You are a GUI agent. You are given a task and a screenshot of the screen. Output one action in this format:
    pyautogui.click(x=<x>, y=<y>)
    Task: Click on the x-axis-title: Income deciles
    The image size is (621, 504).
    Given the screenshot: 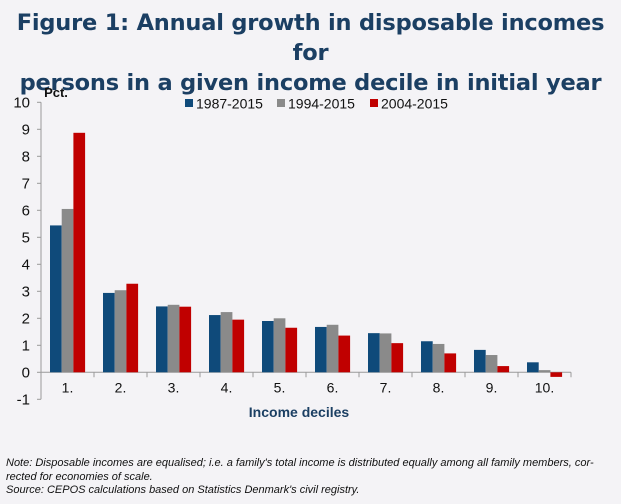 What is the action you would take?
    pyautogui.click(x=299, y=412)
    